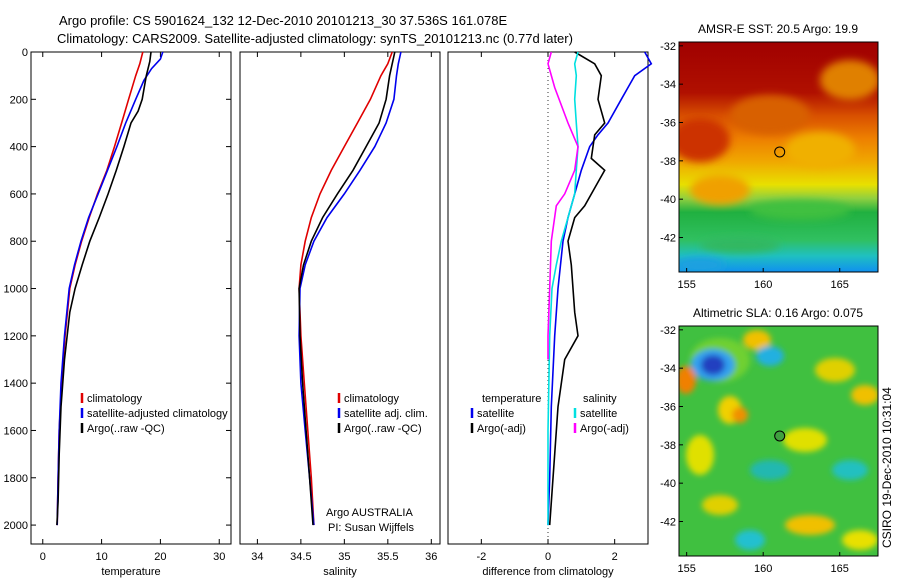  I want to click on sla-map-ytick-label: -36, so click(668, 408).